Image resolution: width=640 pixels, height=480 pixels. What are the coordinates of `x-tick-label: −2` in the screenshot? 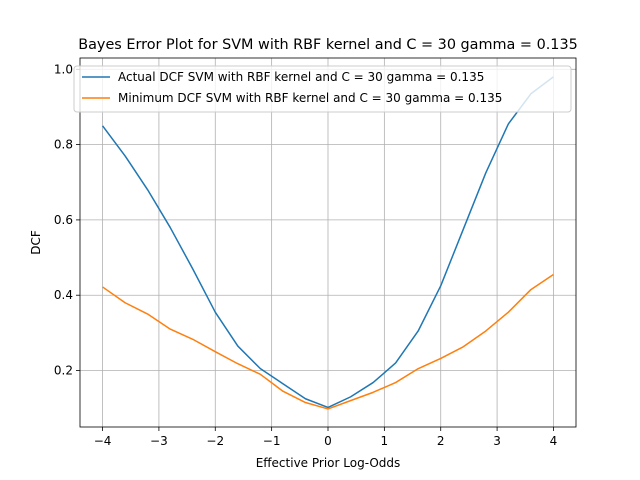 It's located at (215, 441).